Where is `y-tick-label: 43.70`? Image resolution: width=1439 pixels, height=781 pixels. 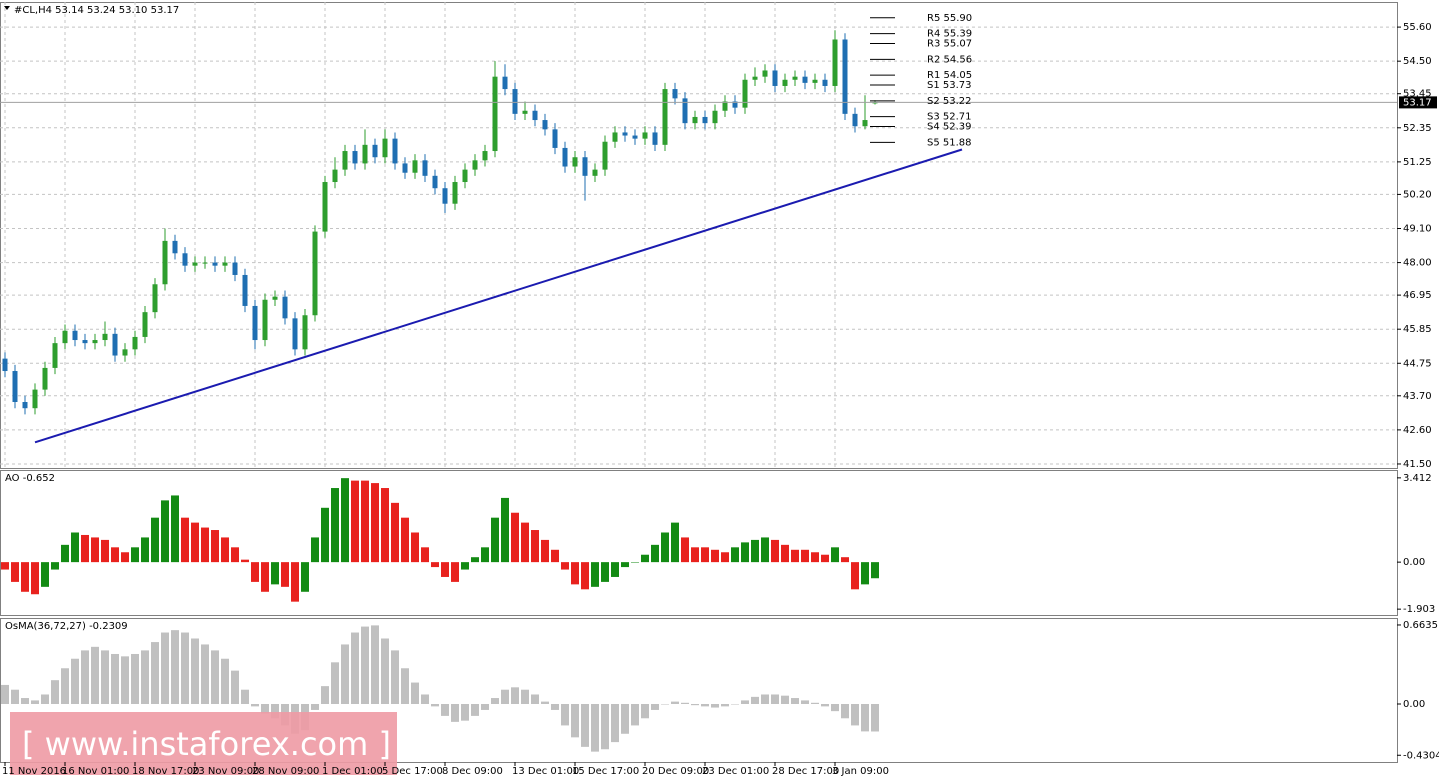
y-tick-label: 43.70 is located at coordinates (1417, 396).